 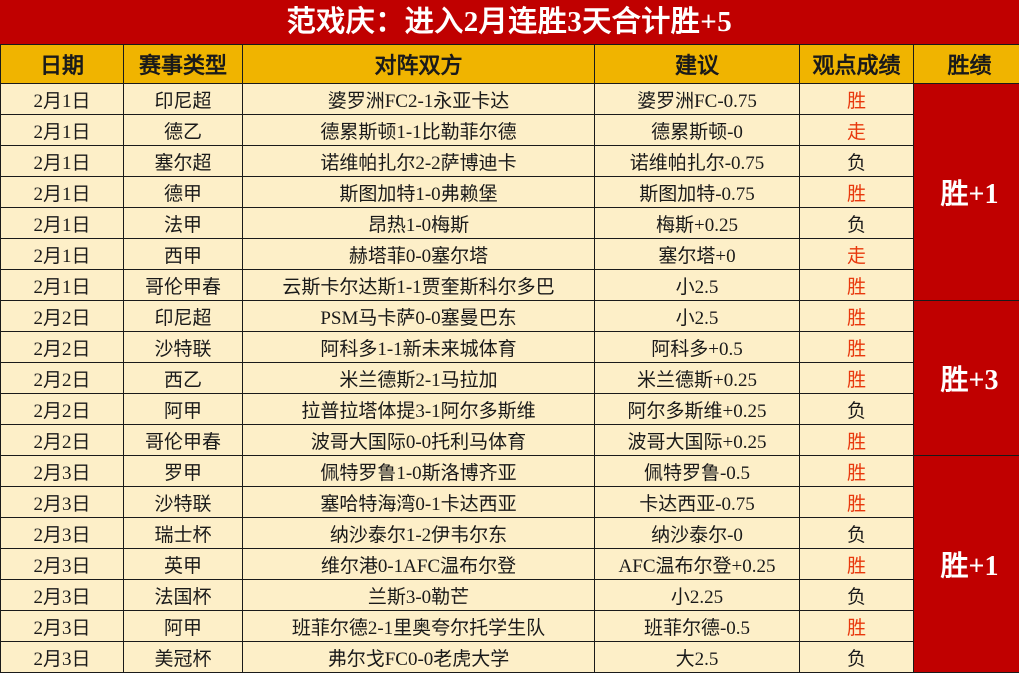 I want to click on column-header-date: 日期, so click(x=62, y=64).